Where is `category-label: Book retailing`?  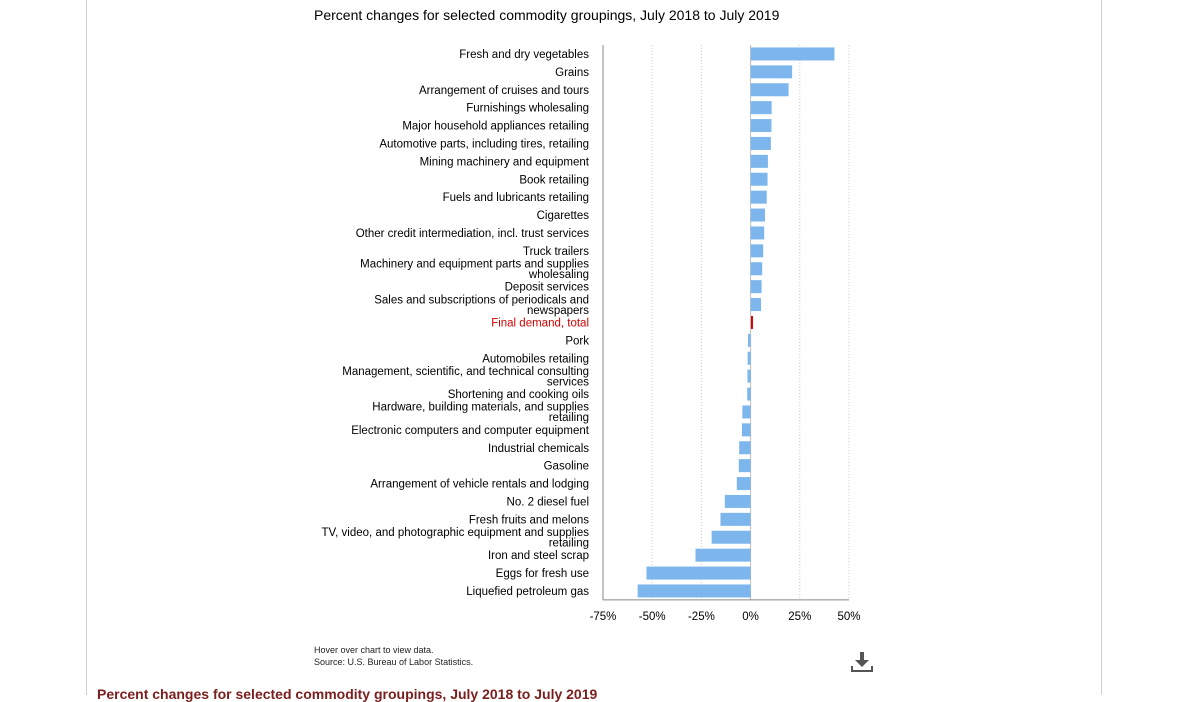 category-label: Book retailing is located at coordinates (554, 180).